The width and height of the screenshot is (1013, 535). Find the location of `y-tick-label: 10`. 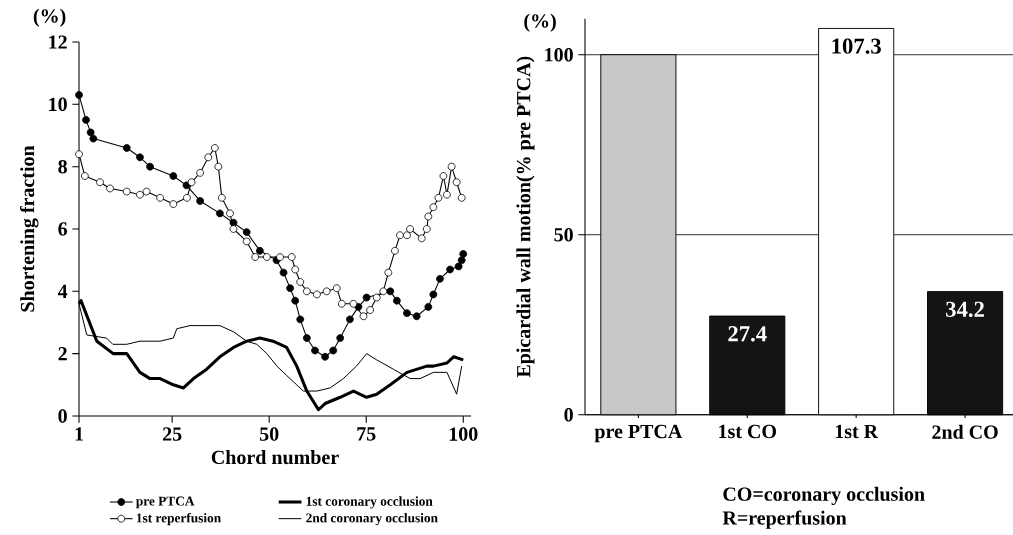

y-tick-label: 10 is located at coordinates (58, 104).